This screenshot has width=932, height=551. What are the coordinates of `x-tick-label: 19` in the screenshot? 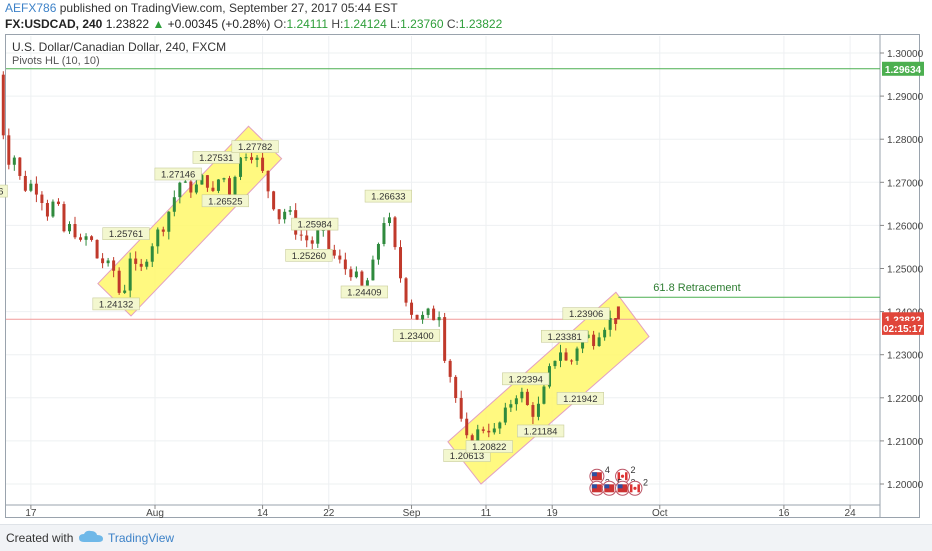 It's located at (553, 513).